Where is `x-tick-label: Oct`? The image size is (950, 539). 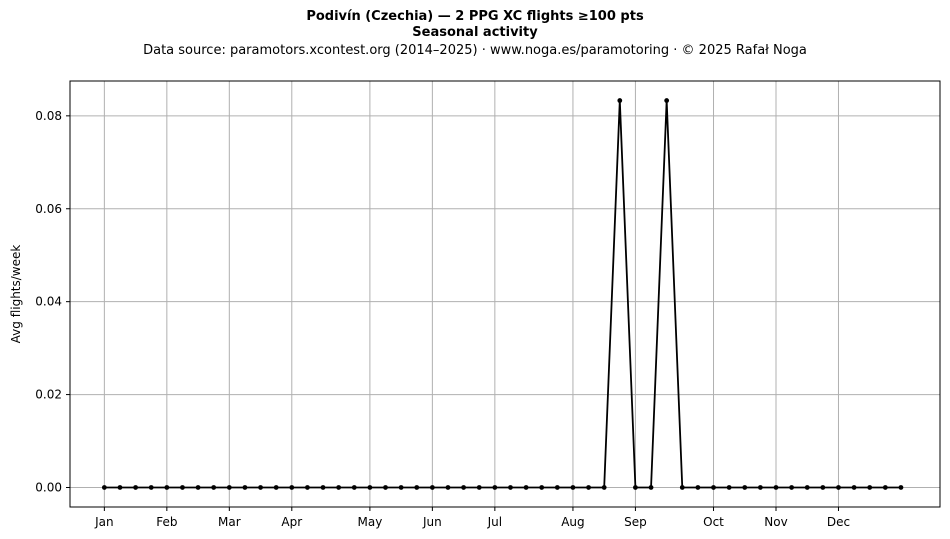
x-tick-label: Oct is located at coordinates (713, 522).